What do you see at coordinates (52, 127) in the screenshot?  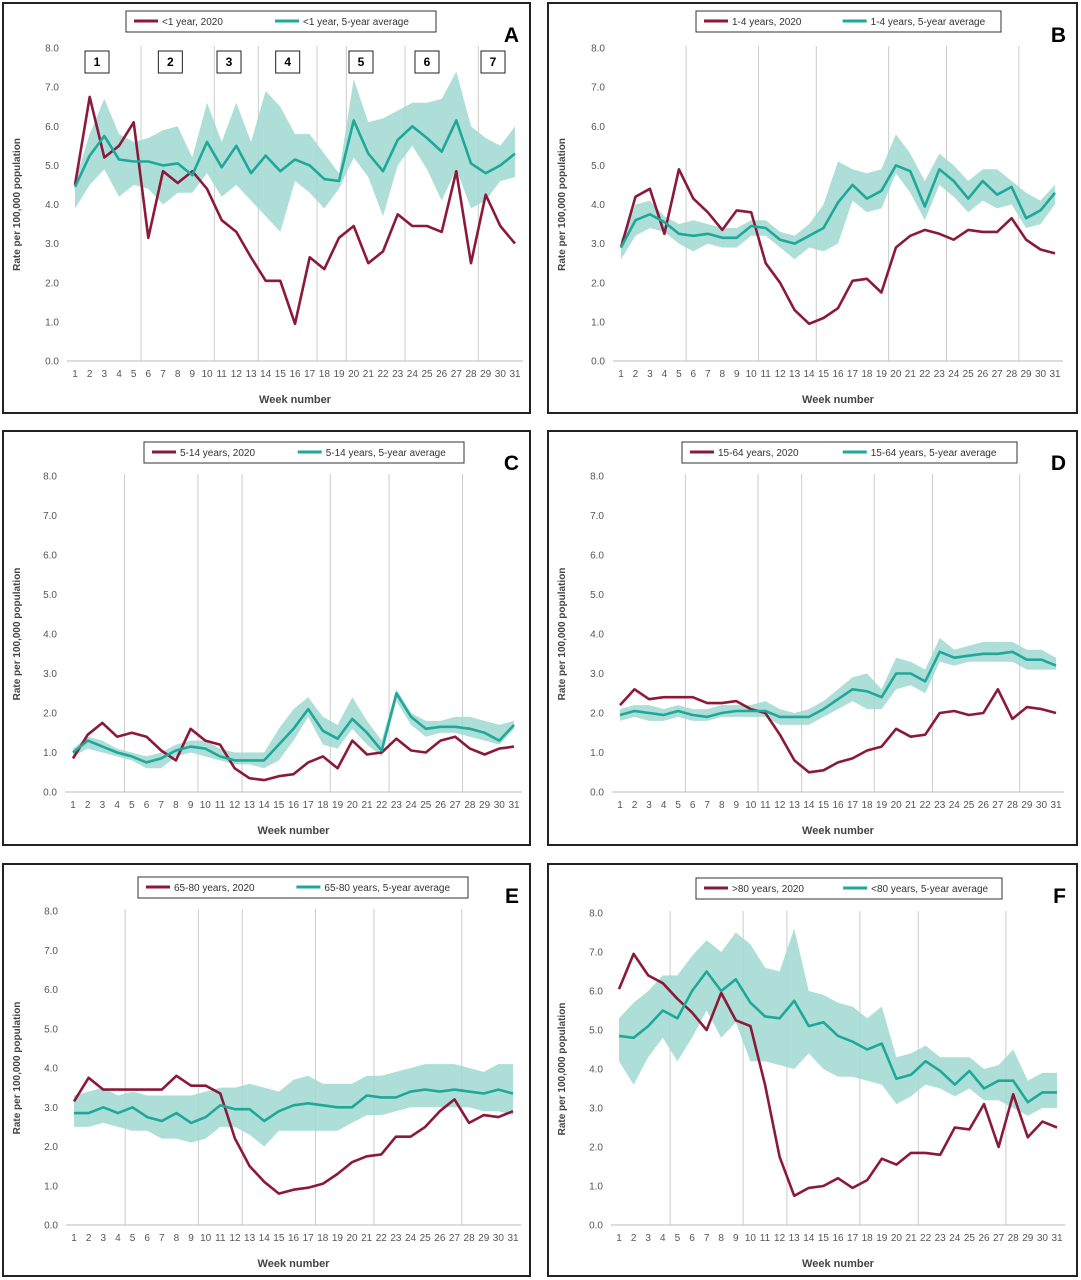 I see `y-tick-label: 6.0` at bounding box center [52, 127].